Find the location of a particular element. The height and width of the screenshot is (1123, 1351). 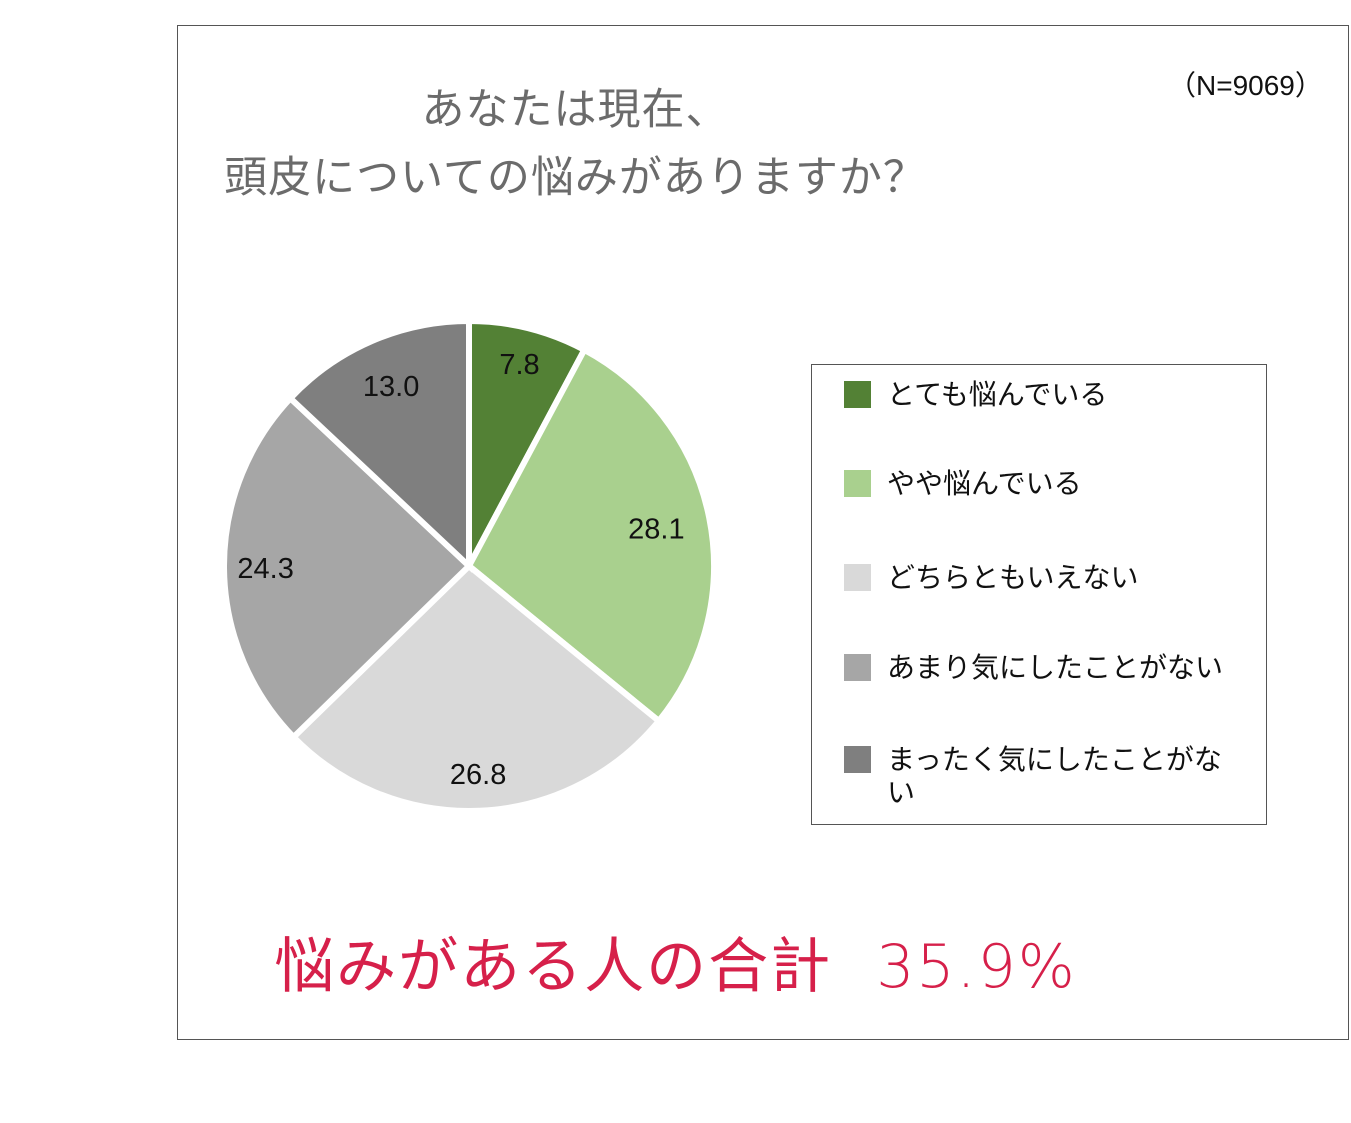

legend-item-2: やや悩んでいる is located at coordinates (1050, 483).